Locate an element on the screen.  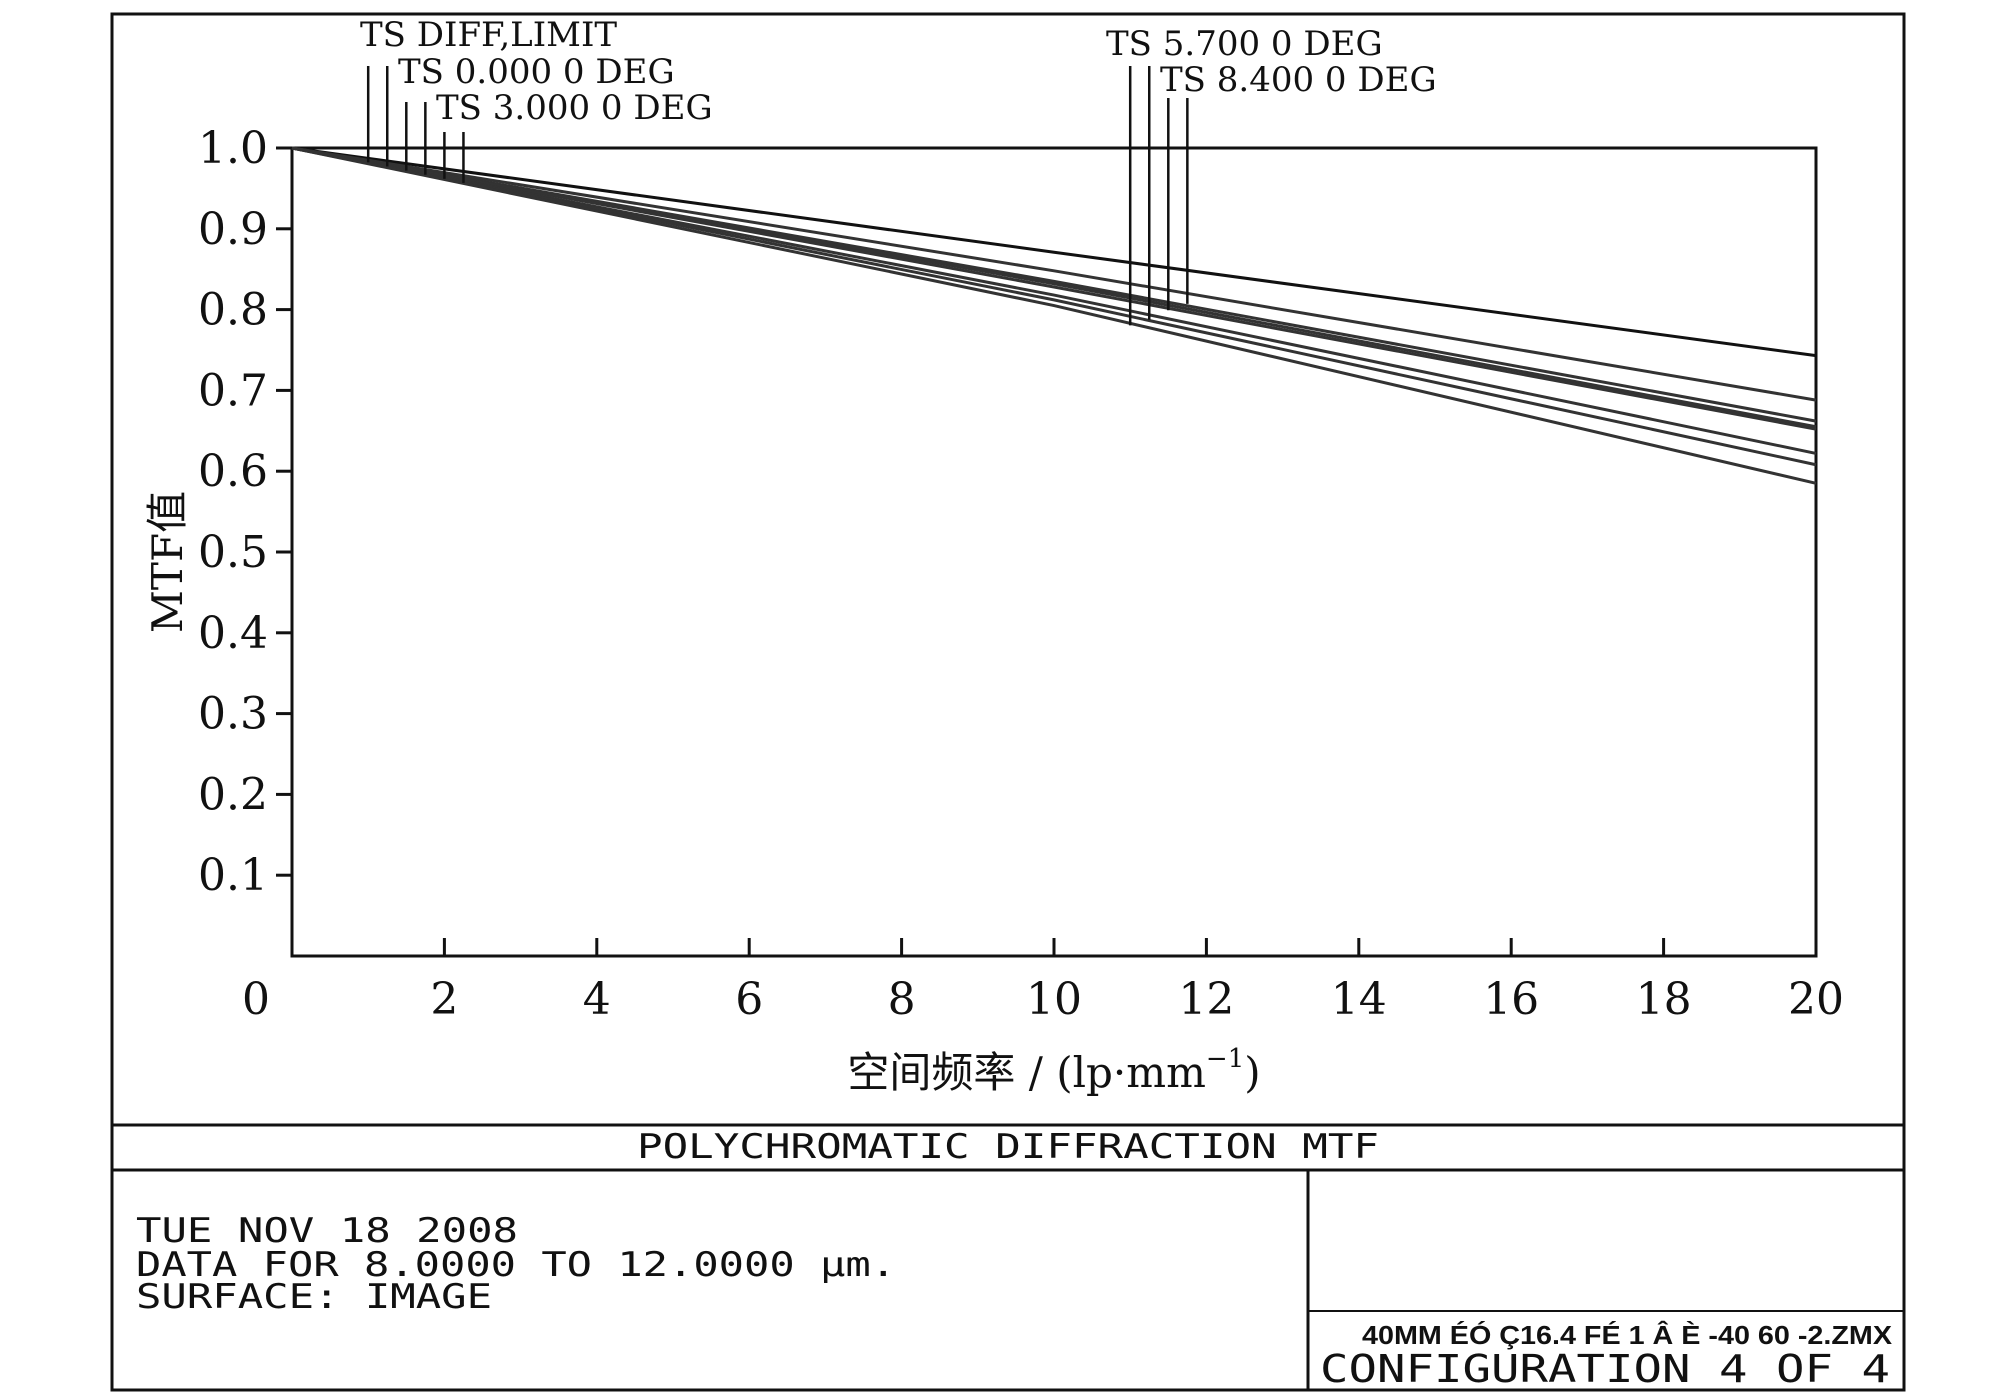
y-tick-label: 0.7 is located at coordinates (233, 390).